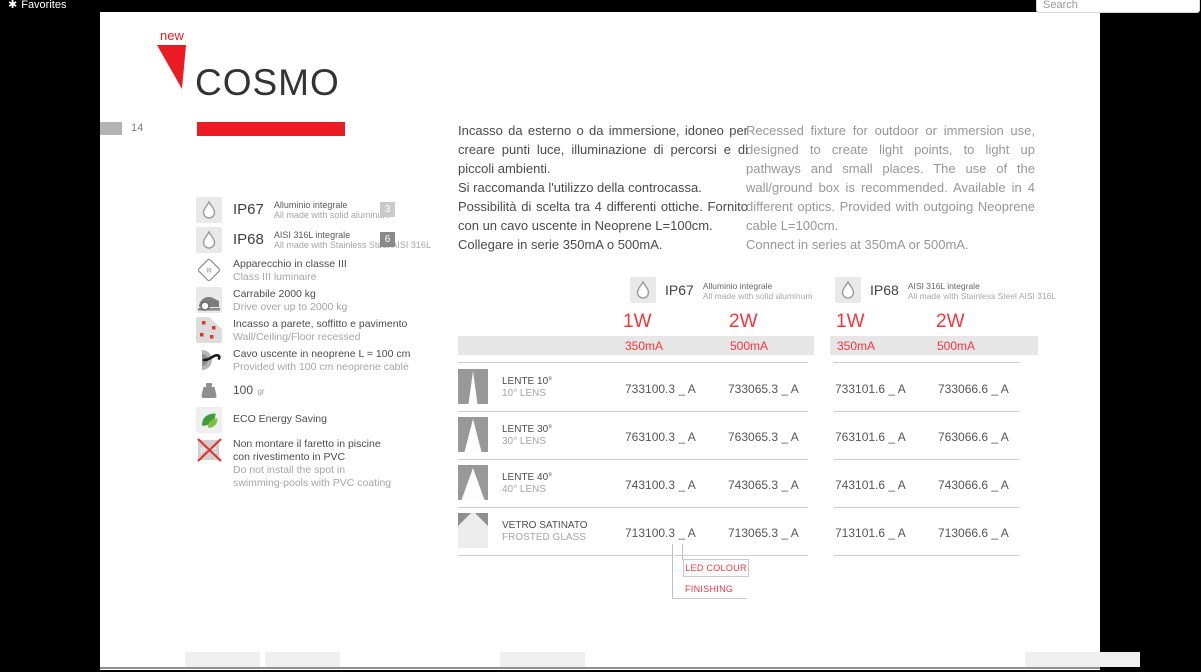  I want to click on page-bottom-edge, so click(600, 668).